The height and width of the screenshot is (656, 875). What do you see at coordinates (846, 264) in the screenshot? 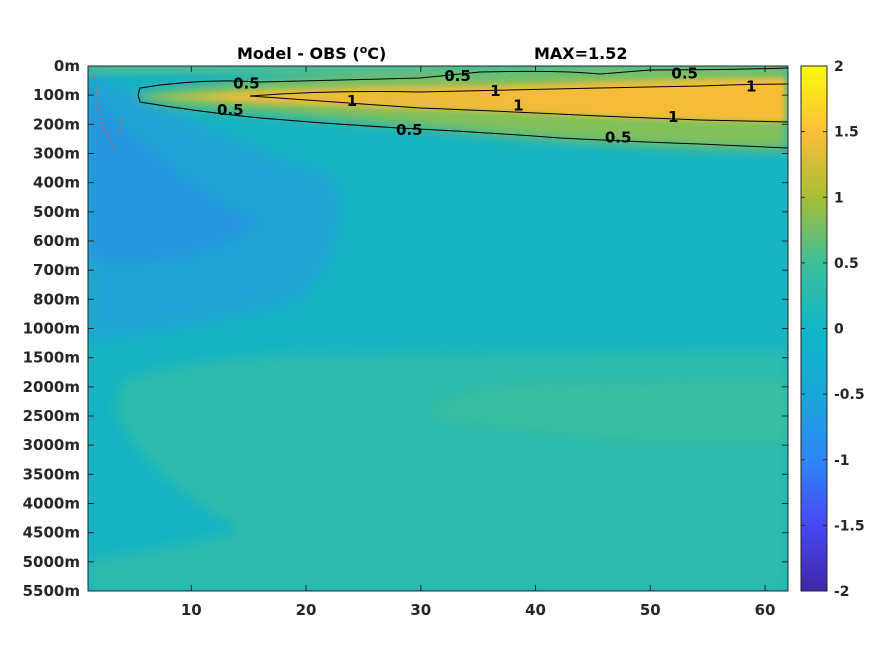
I see `colorbar-tick-label: 0.5` at bounding box center [846, 264].